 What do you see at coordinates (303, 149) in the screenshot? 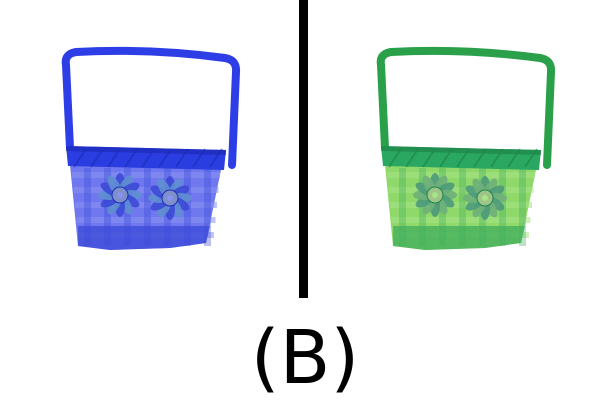
I see `vertical-divider` at bounding box center [303, 149].